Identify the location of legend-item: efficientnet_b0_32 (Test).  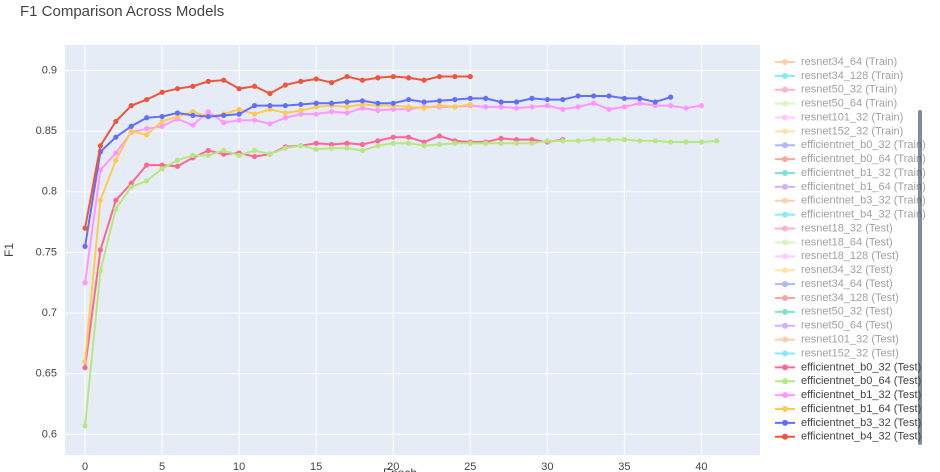
(848, 367).